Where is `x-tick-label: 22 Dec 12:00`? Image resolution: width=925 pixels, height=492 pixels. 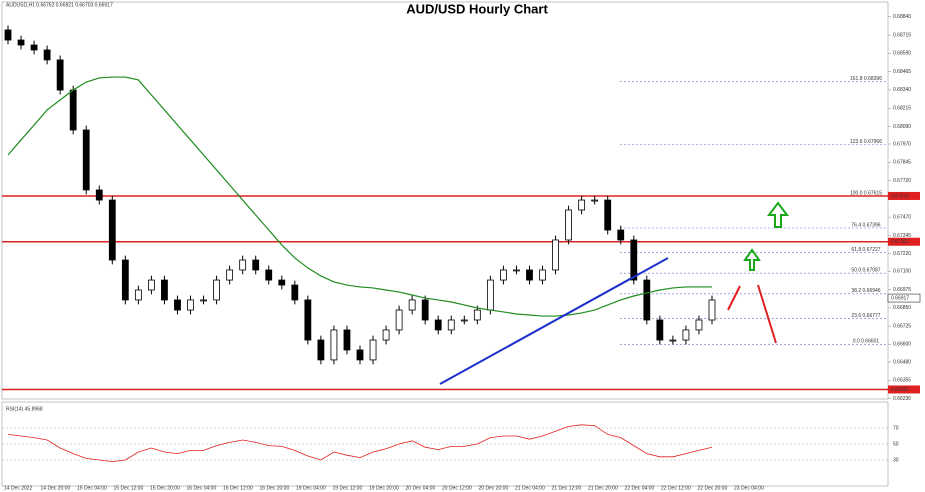 x-tick-label: 22 Dec 12:00 is located at coordinates (676, 488).